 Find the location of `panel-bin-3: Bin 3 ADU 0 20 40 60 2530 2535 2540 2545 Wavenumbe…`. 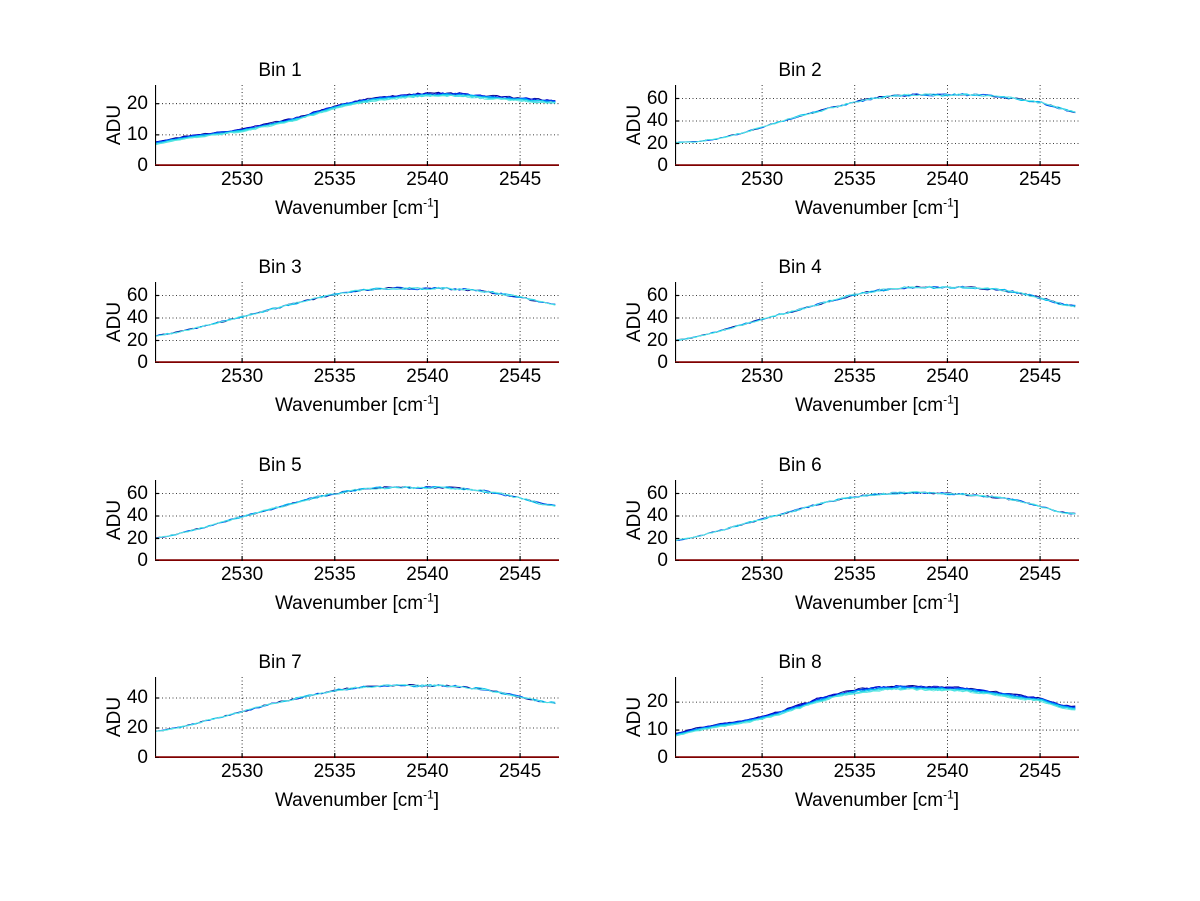

panel-bin-3: Bin 3 ADU 0 20 40 60 2530 2535 2540 2545 Wavenumbe… is located at coordinates (280, 355).